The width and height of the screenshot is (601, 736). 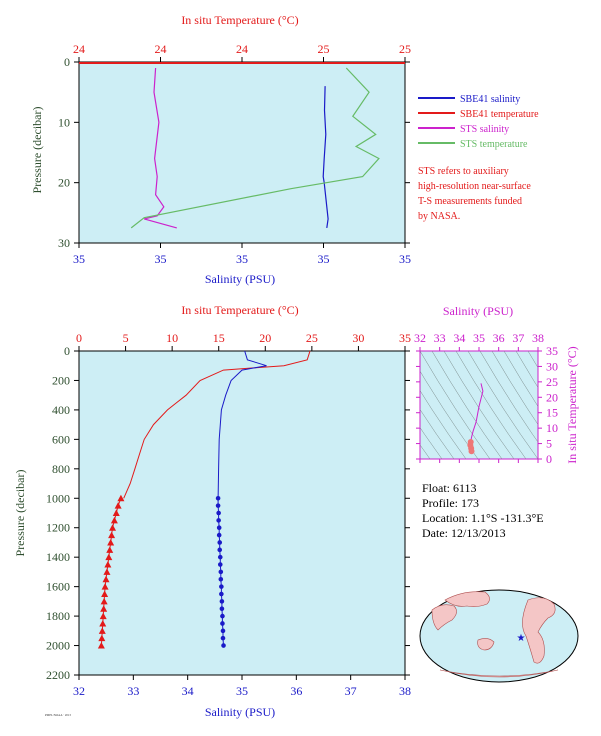 I want to click on ts-series, so click(x=475, y=419).